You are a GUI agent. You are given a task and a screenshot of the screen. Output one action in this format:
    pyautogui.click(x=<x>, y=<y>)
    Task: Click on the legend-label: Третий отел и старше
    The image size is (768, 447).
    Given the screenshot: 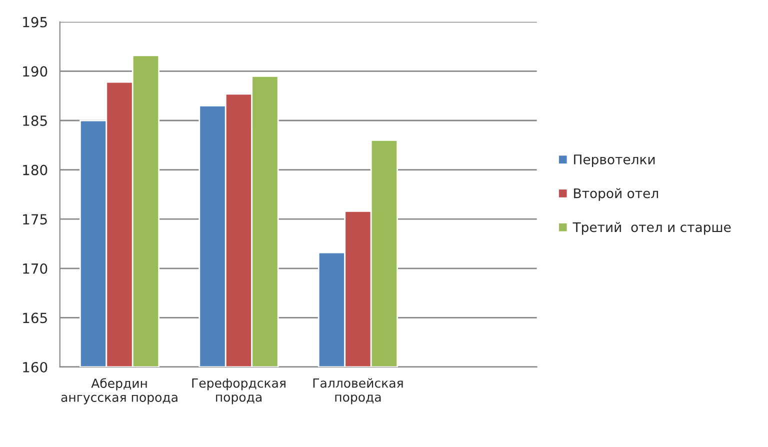 What is the action you would take?
    pyautogui.click(x=651, y=228)
    